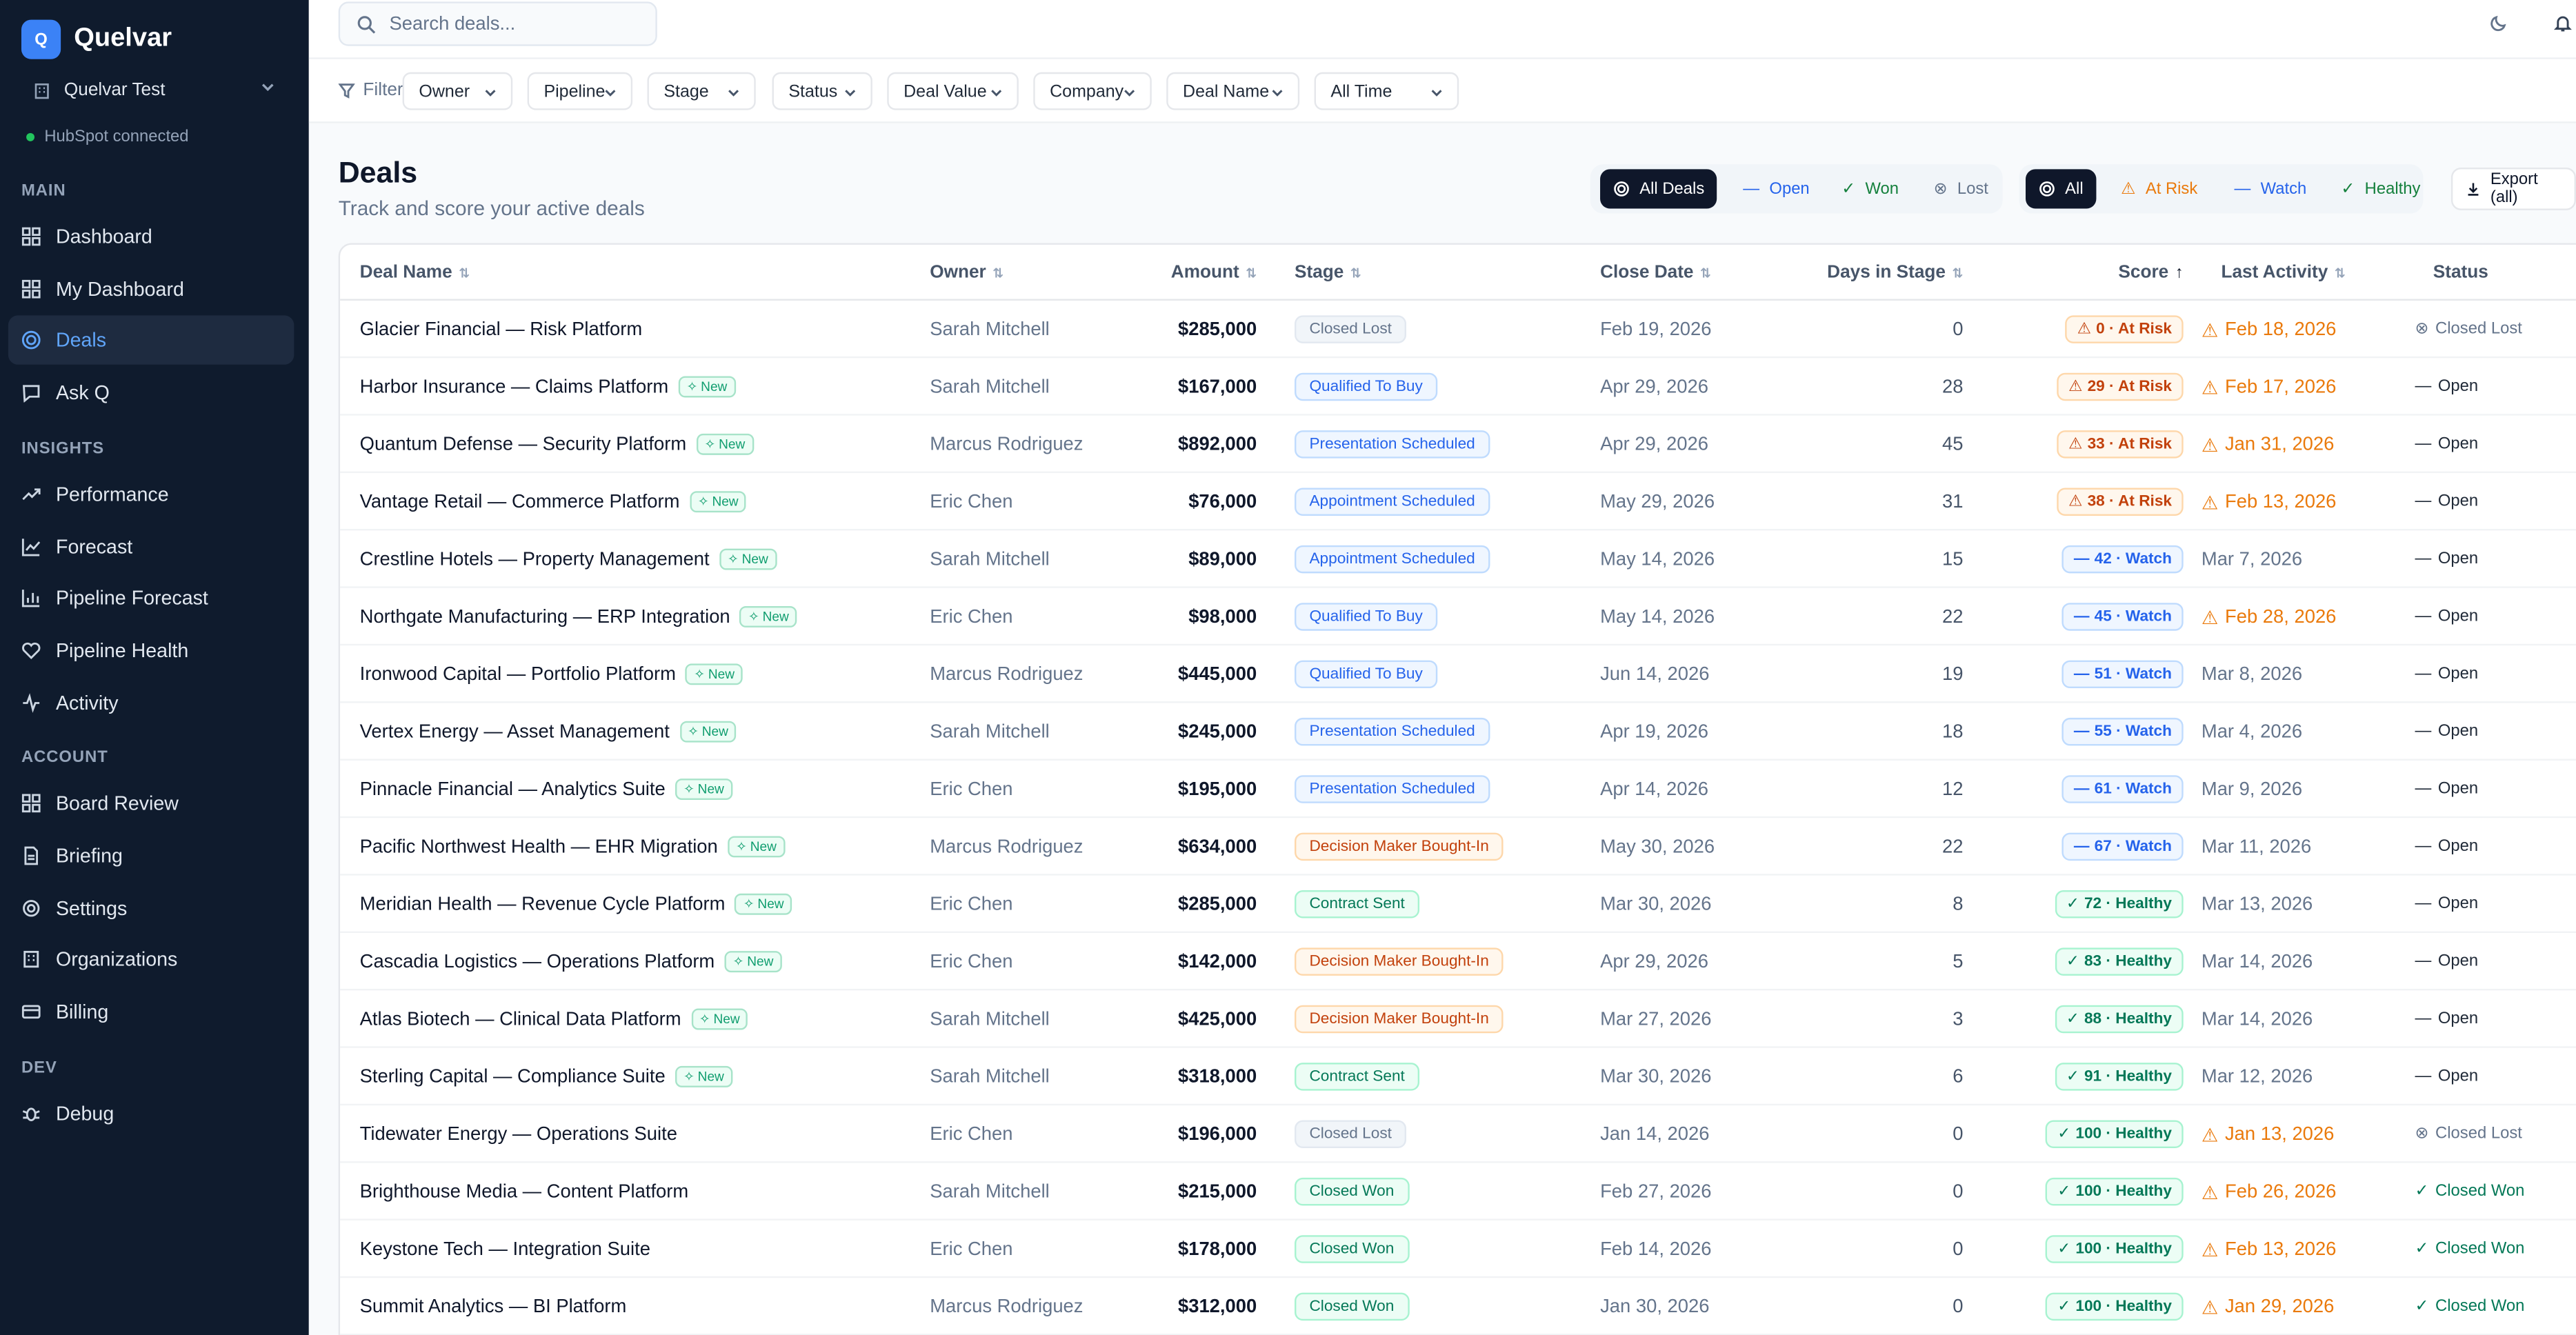  What do you see at coordinates (151, 90) in the screenshot?
I see `workspace-switcher: Quelvar Test` at bounding box center [151, 90].